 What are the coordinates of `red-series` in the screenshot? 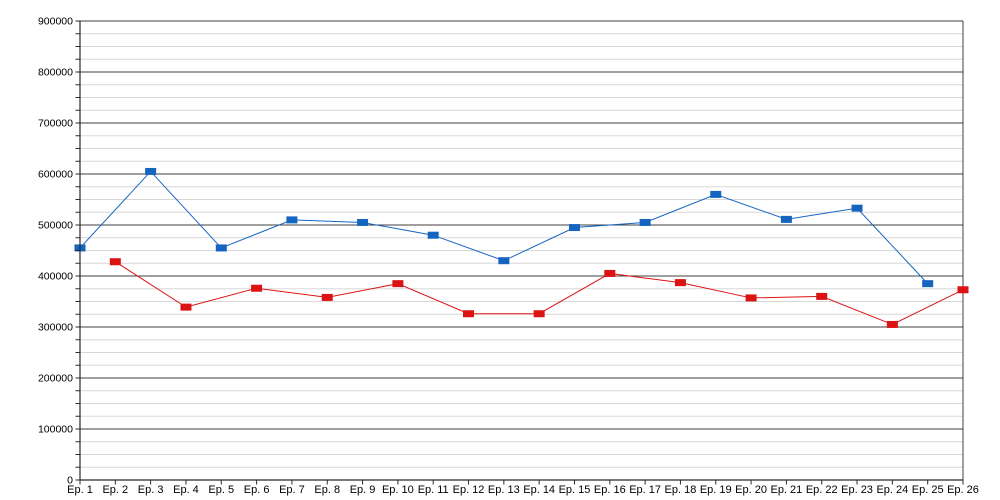 It's located at (539, 293).